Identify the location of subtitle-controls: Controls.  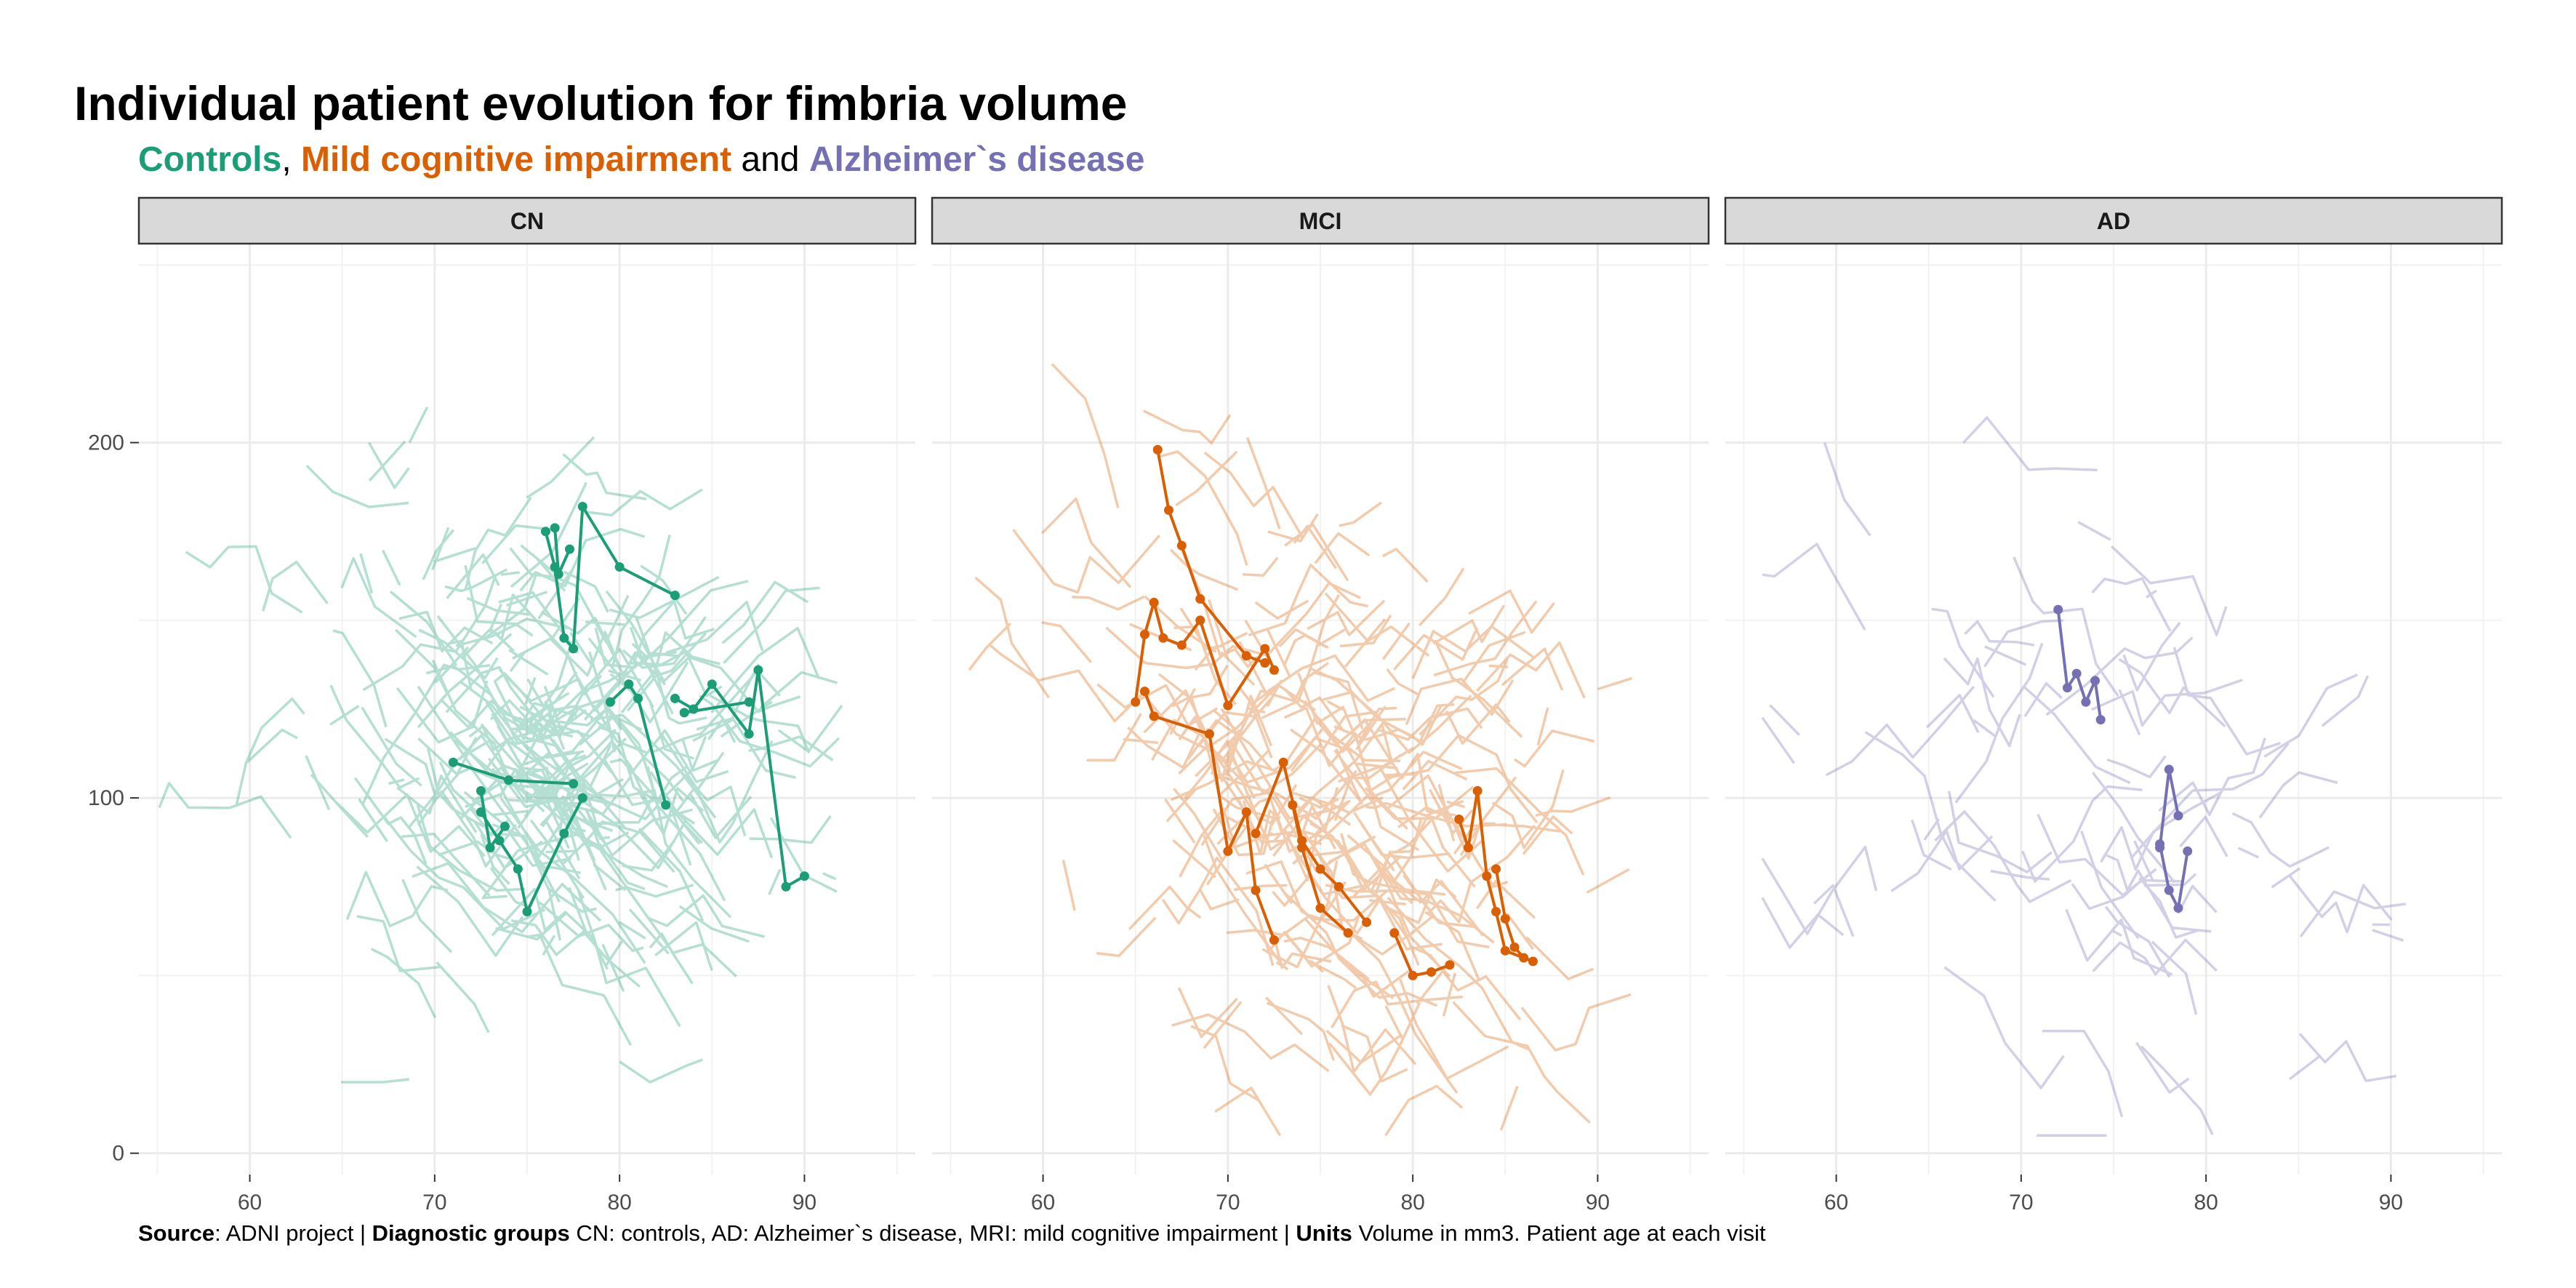
(210, 159).